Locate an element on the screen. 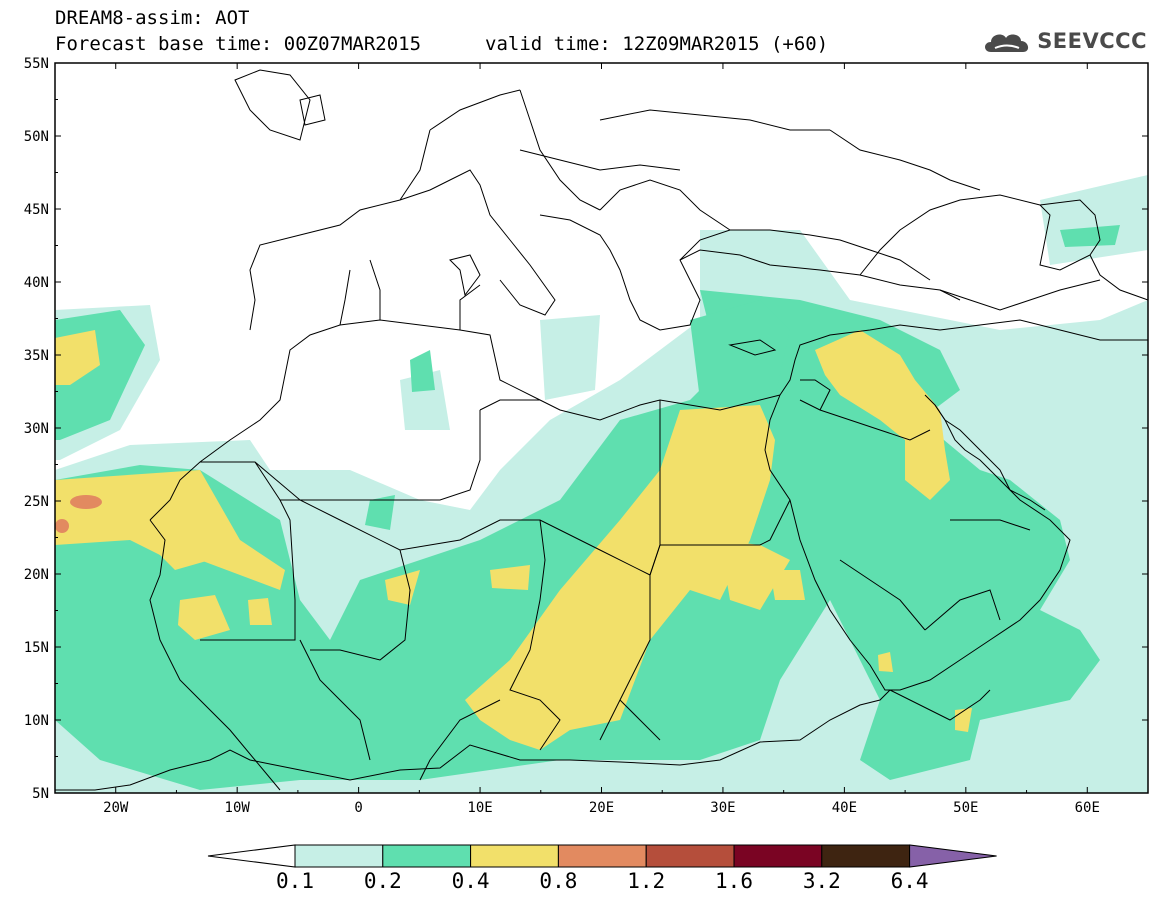  lat-label: 25N is located at coordinates (36, 502).